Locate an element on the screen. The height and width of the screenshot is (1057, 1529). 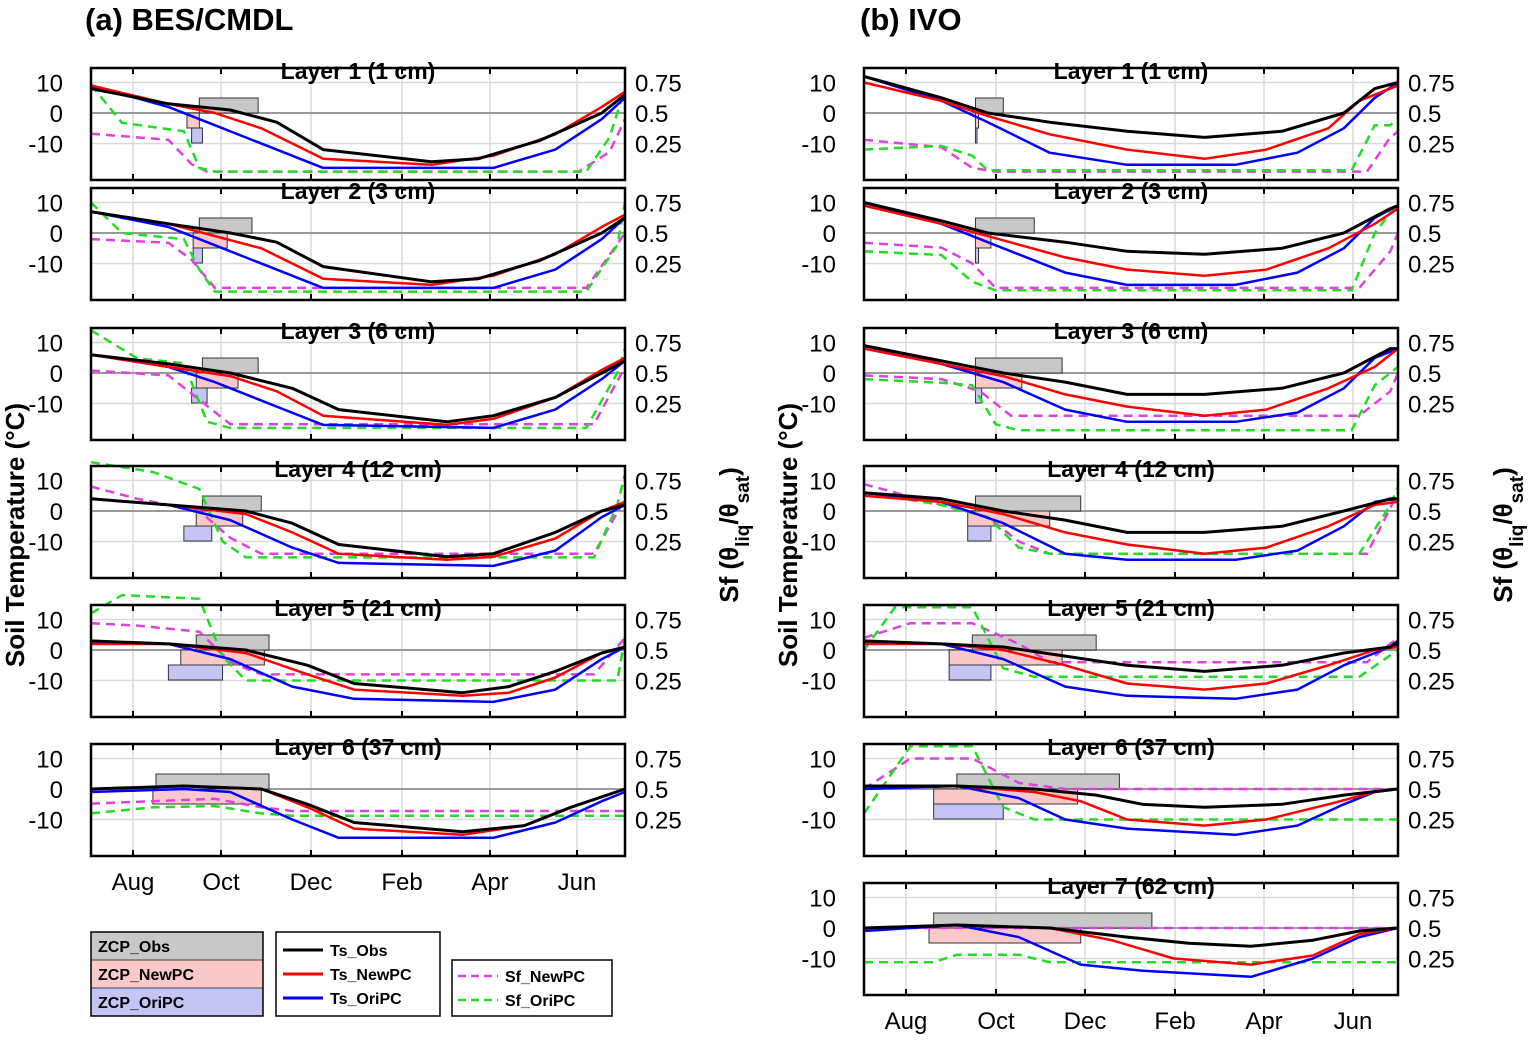
site-1-layer-5-panel: 10 0 -10 0.75 0.5 0.25 Layer 5 (21 cm) is located at coordinates (1128, 657).